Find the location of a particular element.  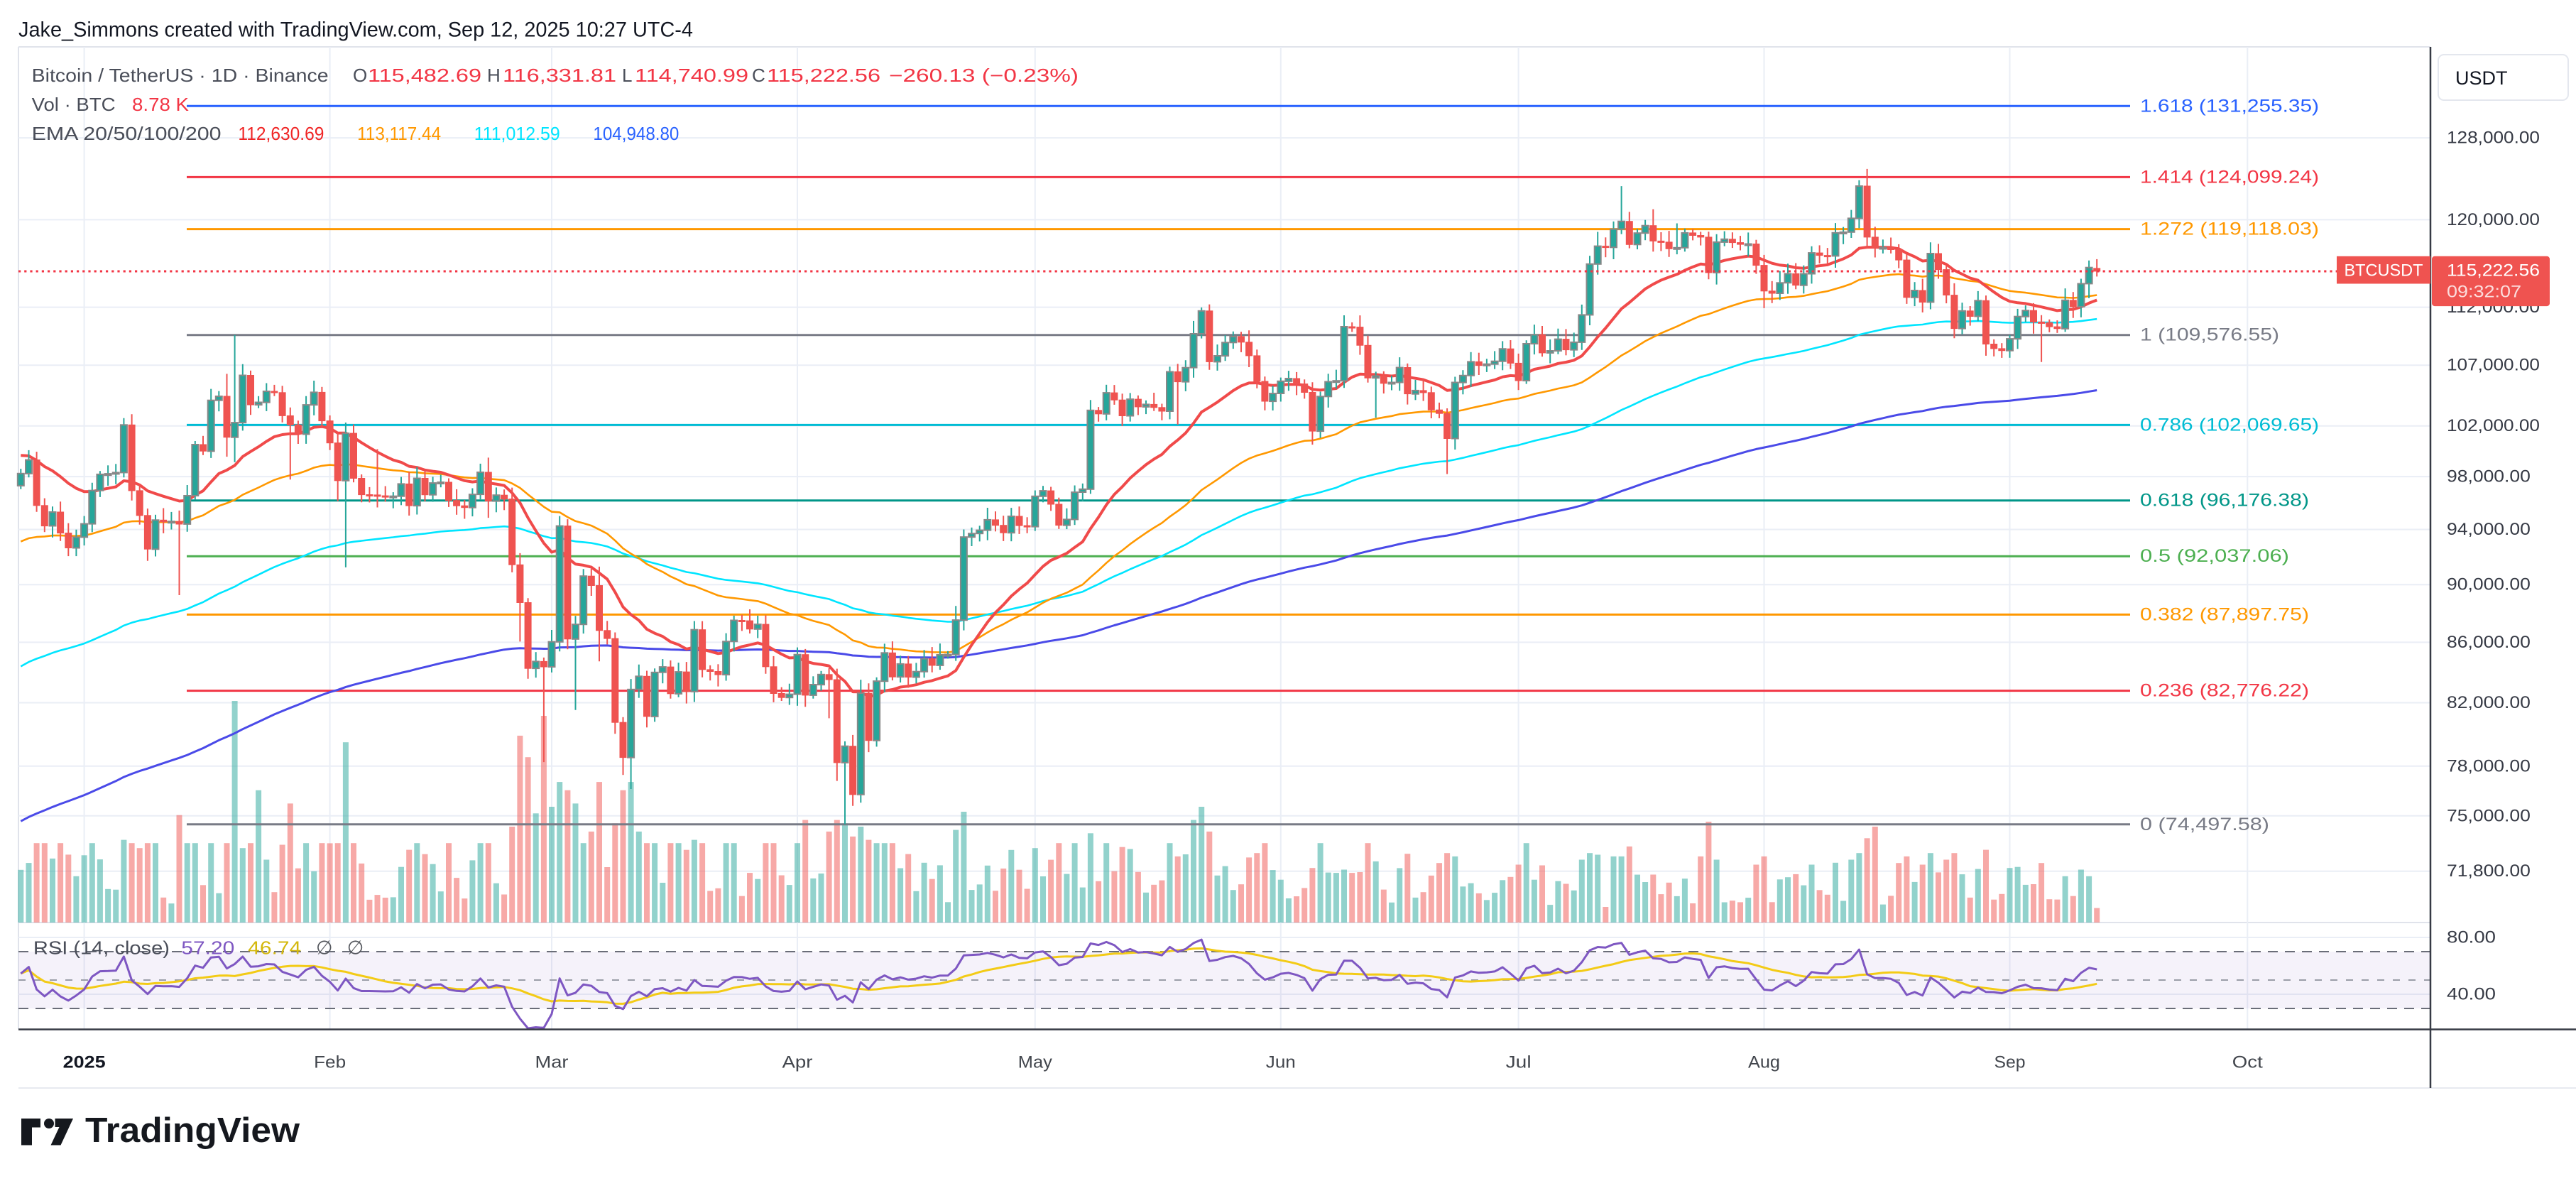

svg-text: Sep is located at coordinates (2010, 1062).